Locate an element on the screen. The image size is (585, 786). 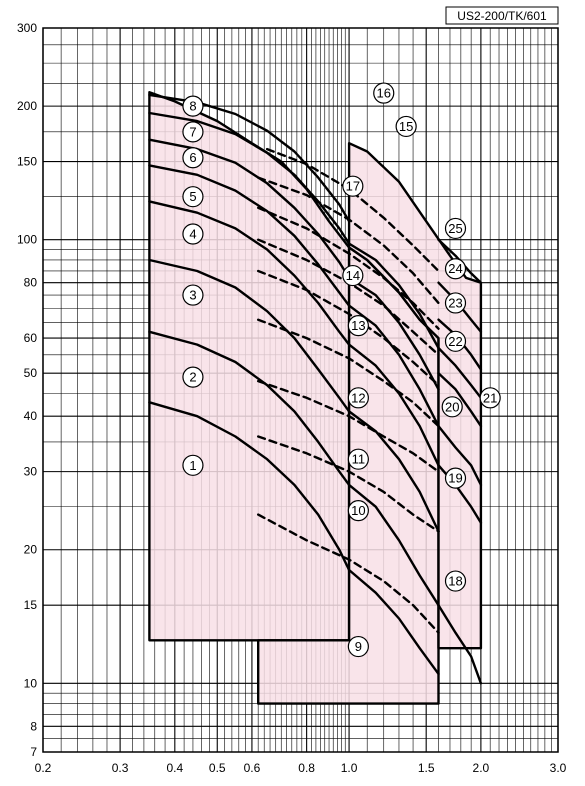
x-tick-label: 0.8 is located at coordinates (306, 768).